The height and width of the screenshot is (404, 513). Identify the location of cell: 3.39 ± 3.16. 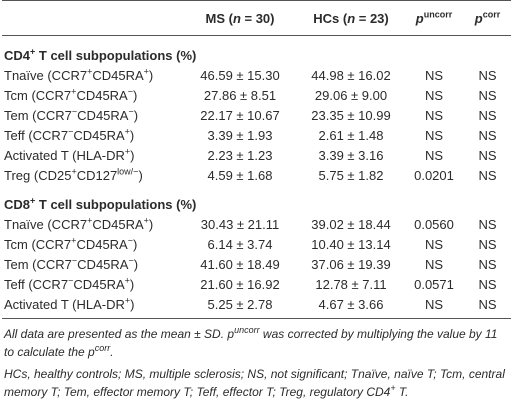
(351, 155).